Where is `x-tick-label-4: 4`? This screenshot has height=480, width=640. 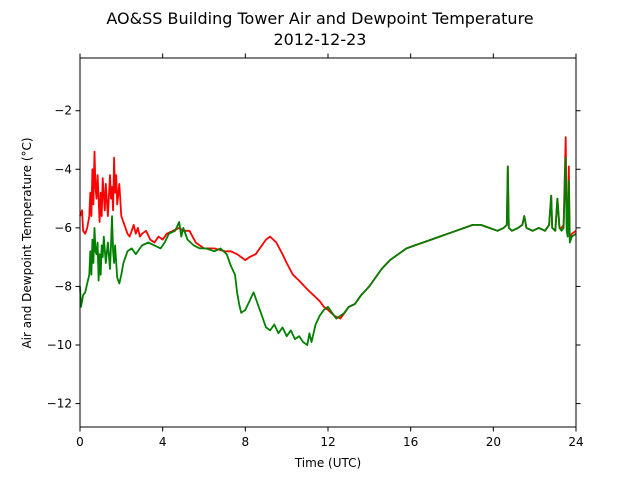
x-tick-label-4: 4 is located at coordinates (163, 442).